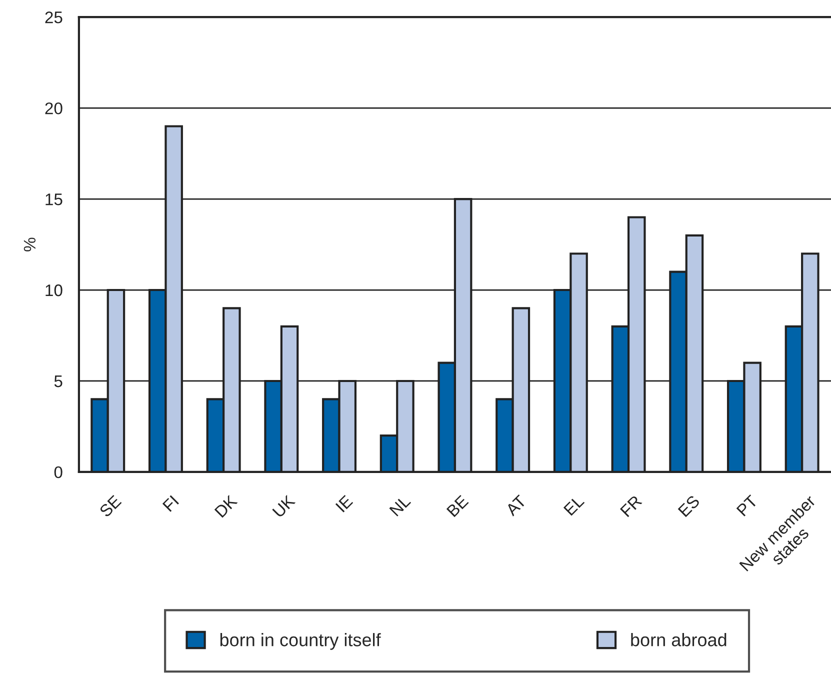  I want to click on x-tick-label: FR, so click(631, 506).